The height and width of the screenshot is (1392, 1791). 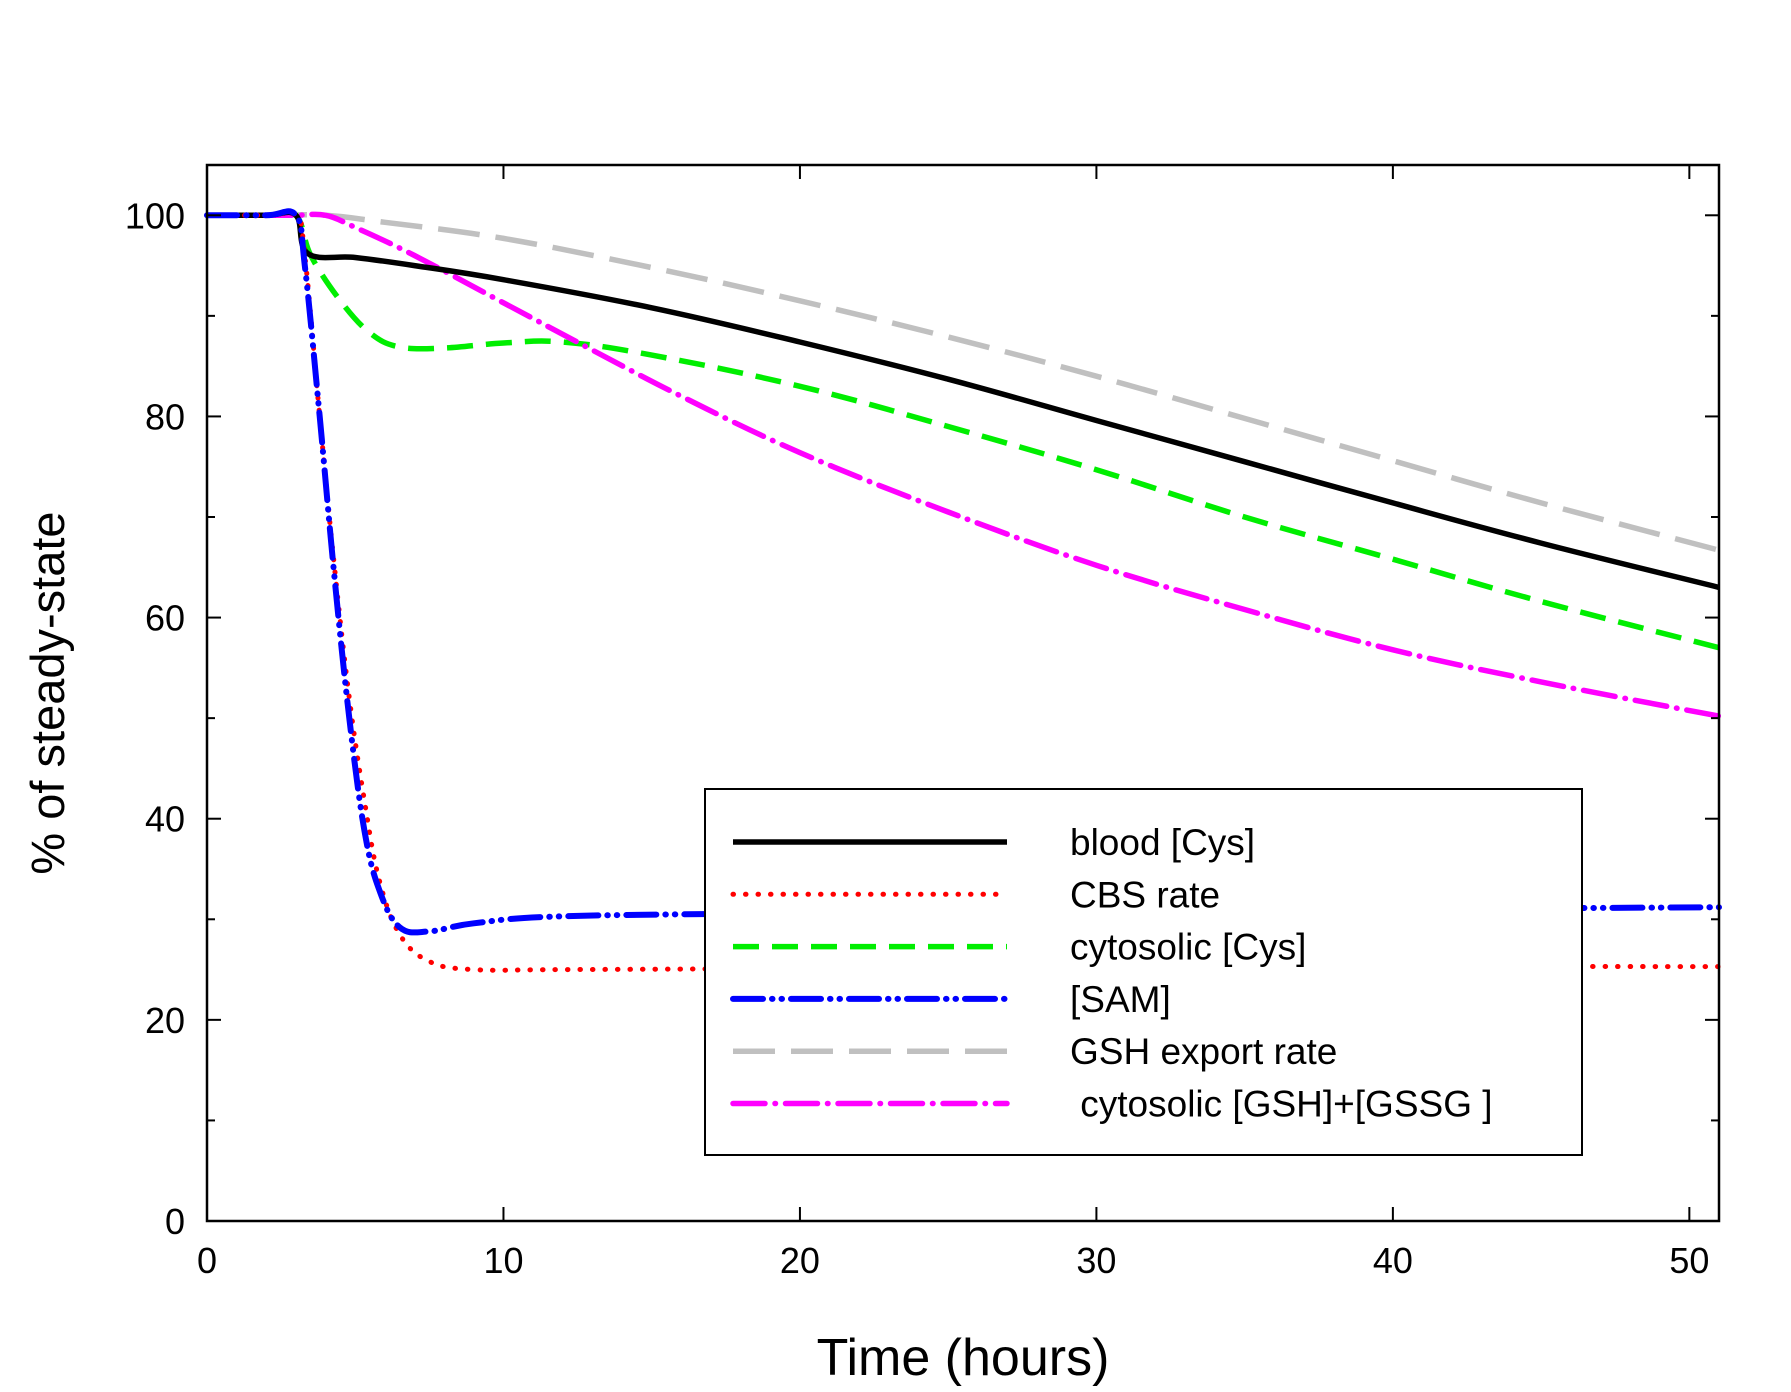 I want to click on legend-label-cytosolic-cys: cytosolic [Cys], so click(x=1188, y=947).